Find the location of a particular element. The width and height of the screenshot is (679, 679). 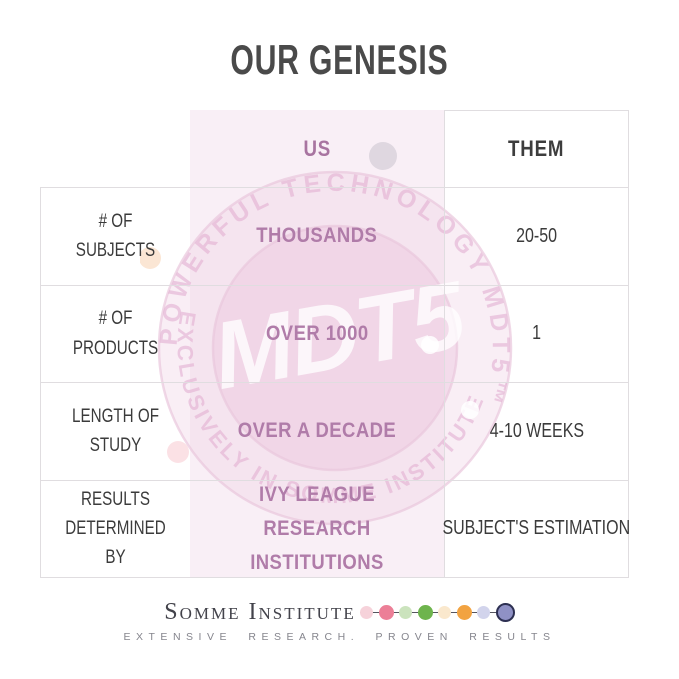

us-value-length-of-study: OVER A DECADE is located at coordinates (317, 432).